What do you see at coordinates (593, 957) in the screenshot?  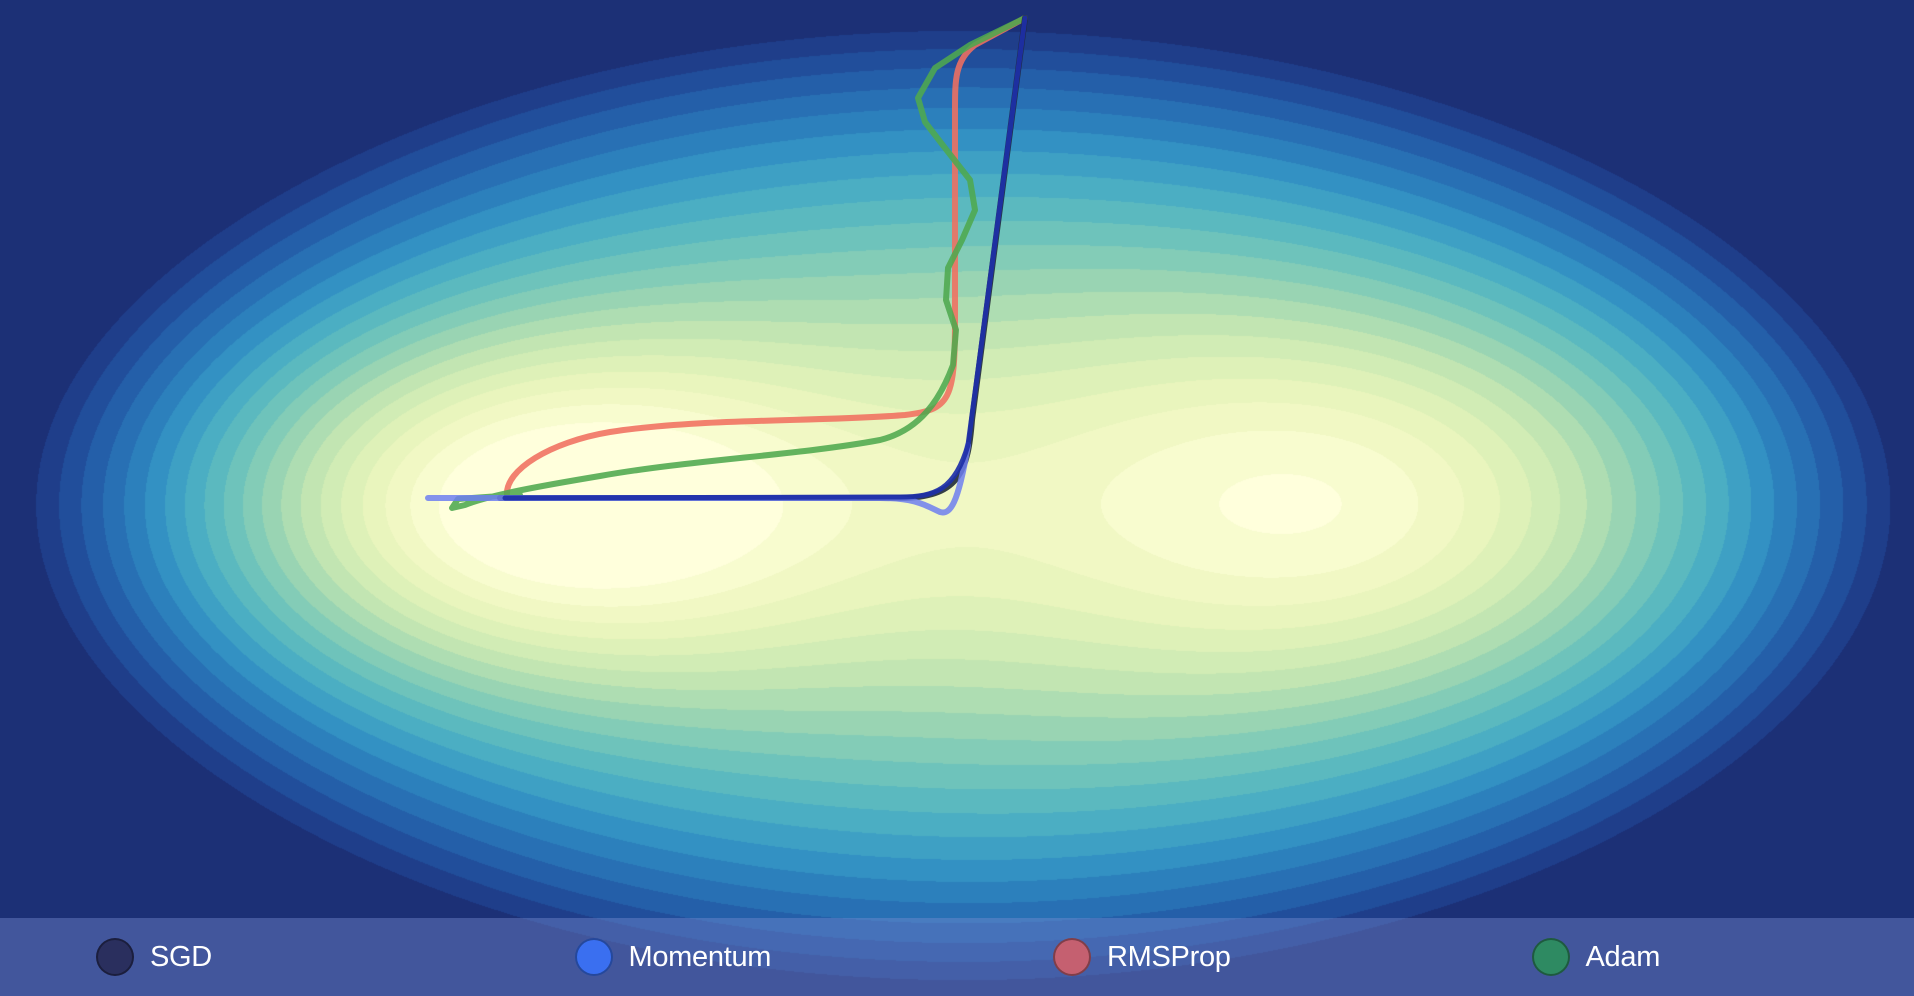 I see `momentum-swatch-icon` at bounding box center [593, 957].